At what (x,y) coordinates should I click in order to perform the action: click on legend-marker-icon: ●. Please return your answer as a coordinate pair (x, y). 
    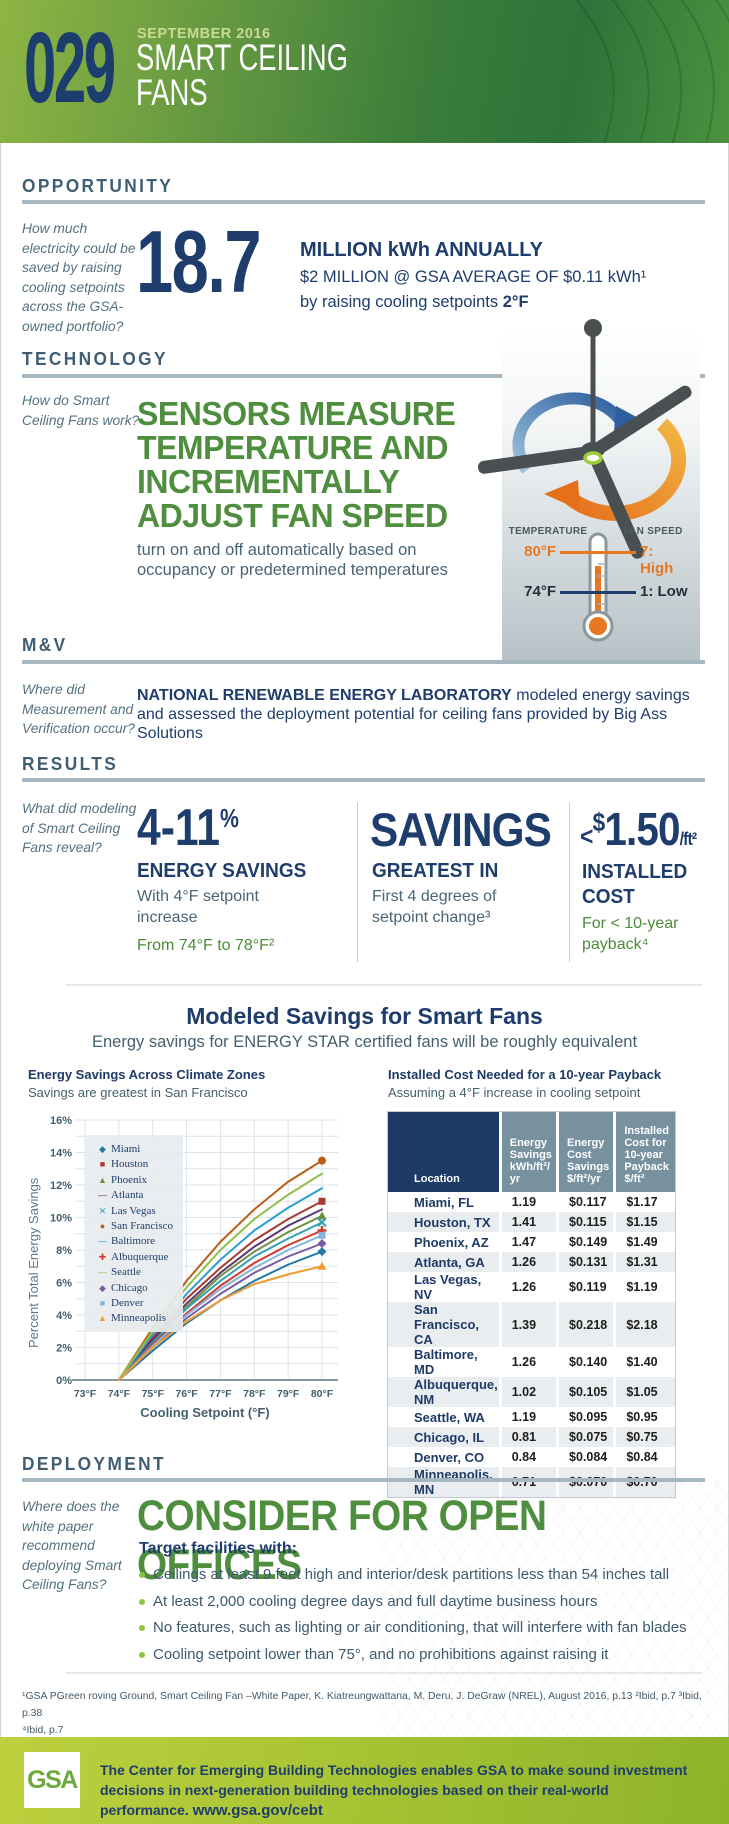
    Looking at the image, I should click on (102, 1226).